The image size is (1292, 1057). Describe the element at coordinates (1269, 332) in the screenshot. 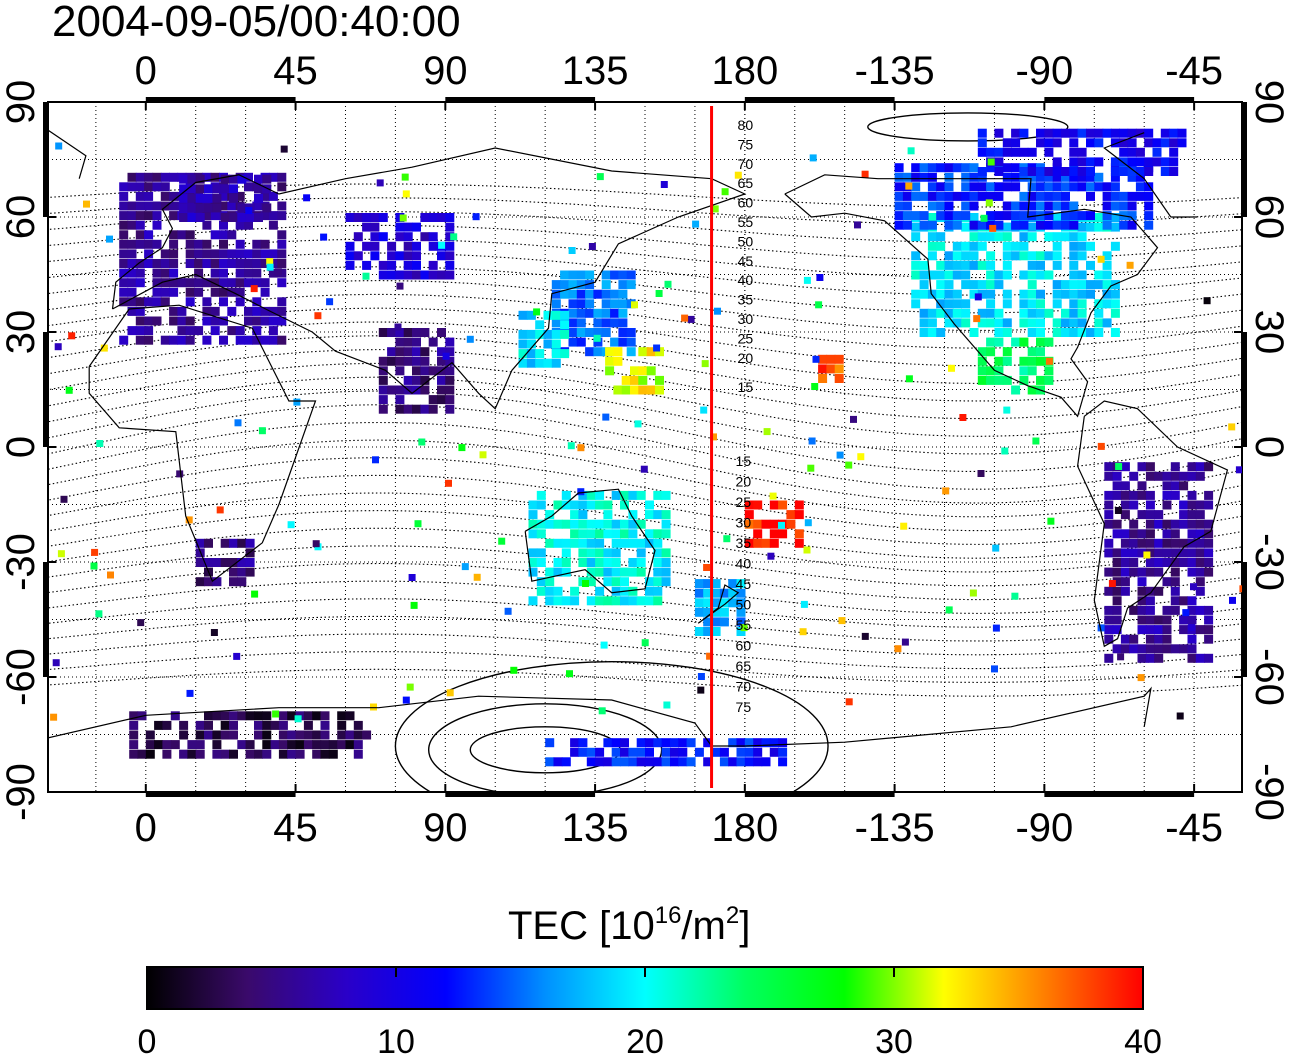

I see `latitude-tick-label-right: 30` at that location.